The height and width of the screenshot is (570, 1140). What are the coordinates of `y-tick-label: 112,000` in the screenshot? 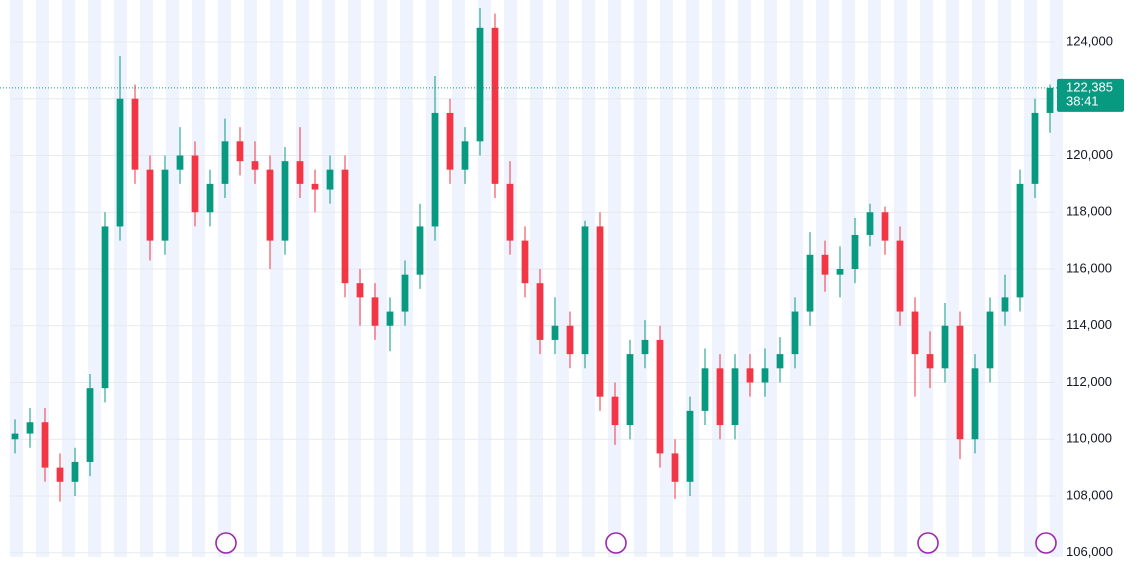 It's located at (1089, 381).